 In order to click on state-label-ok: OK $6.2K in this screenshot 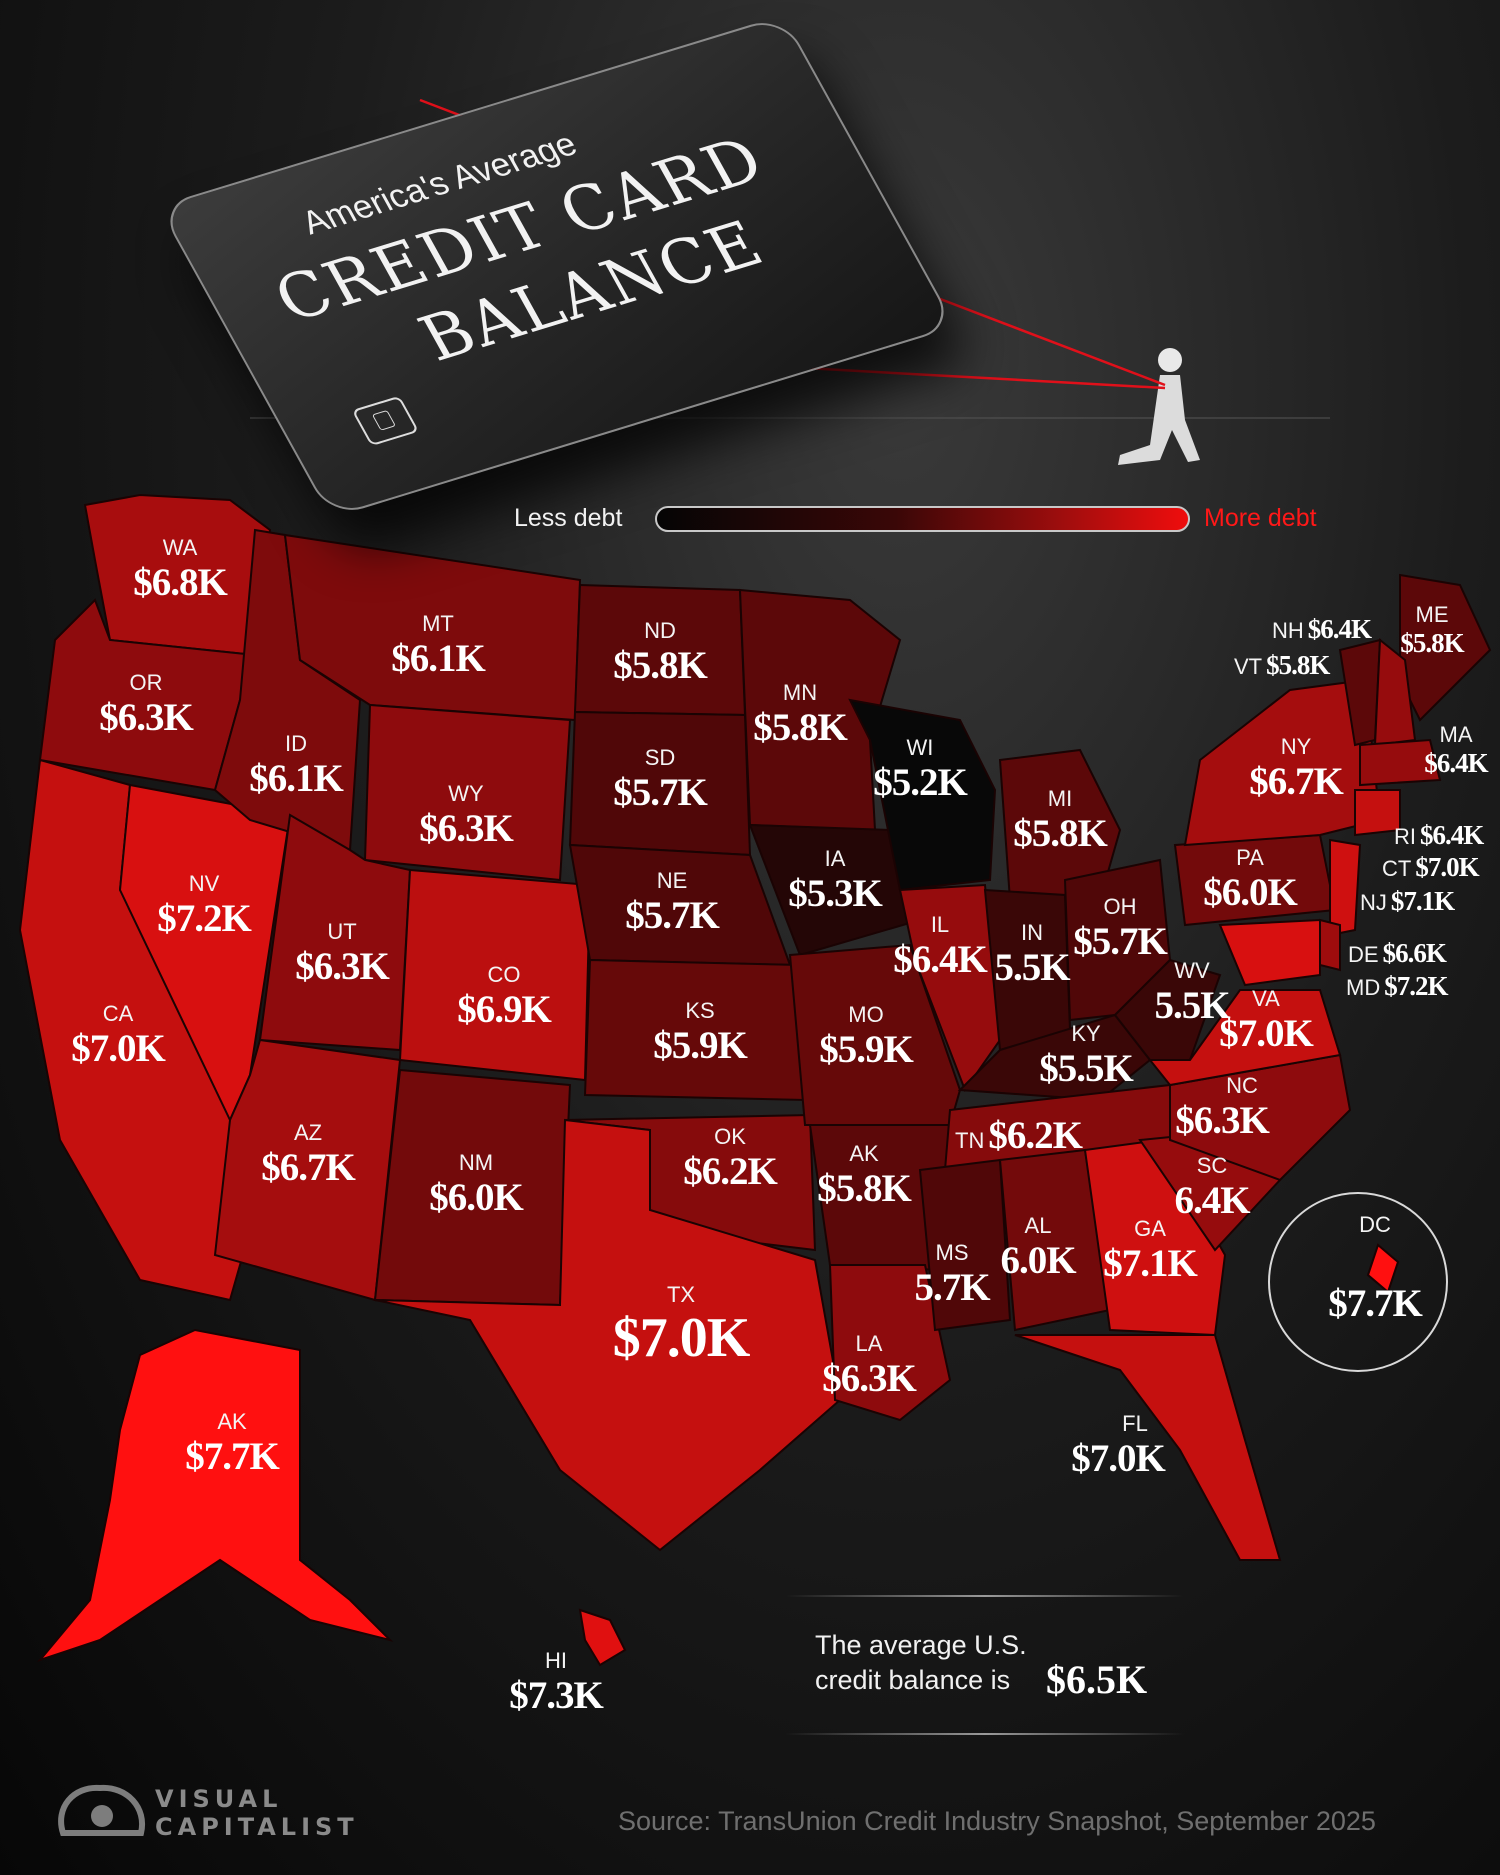, I will do `click(730, 1158)`.